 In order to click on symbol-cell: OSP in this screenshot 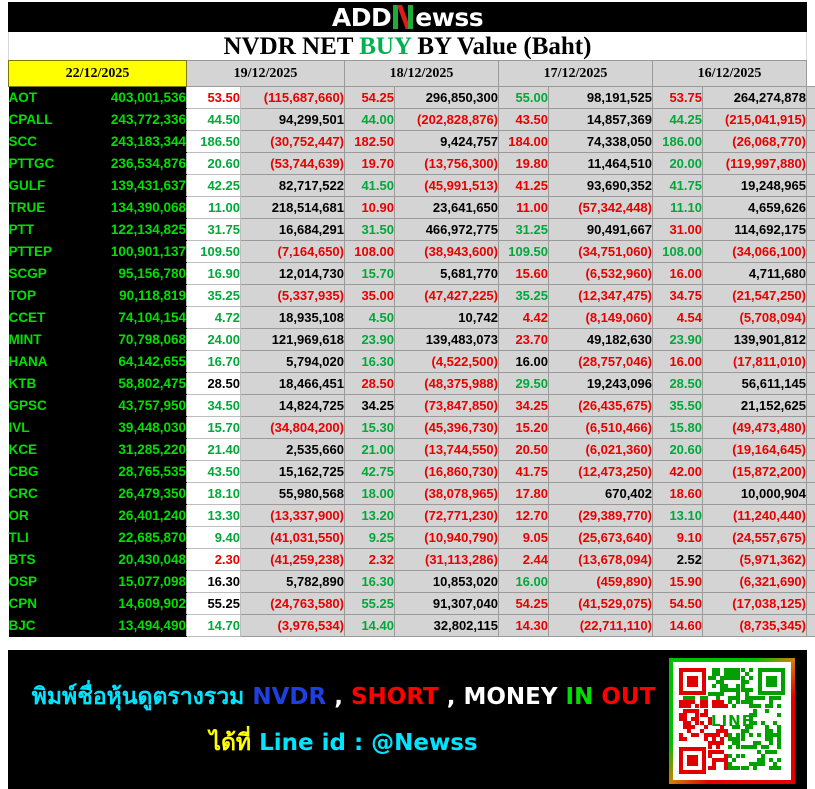, I will do `click(44, 581)`.